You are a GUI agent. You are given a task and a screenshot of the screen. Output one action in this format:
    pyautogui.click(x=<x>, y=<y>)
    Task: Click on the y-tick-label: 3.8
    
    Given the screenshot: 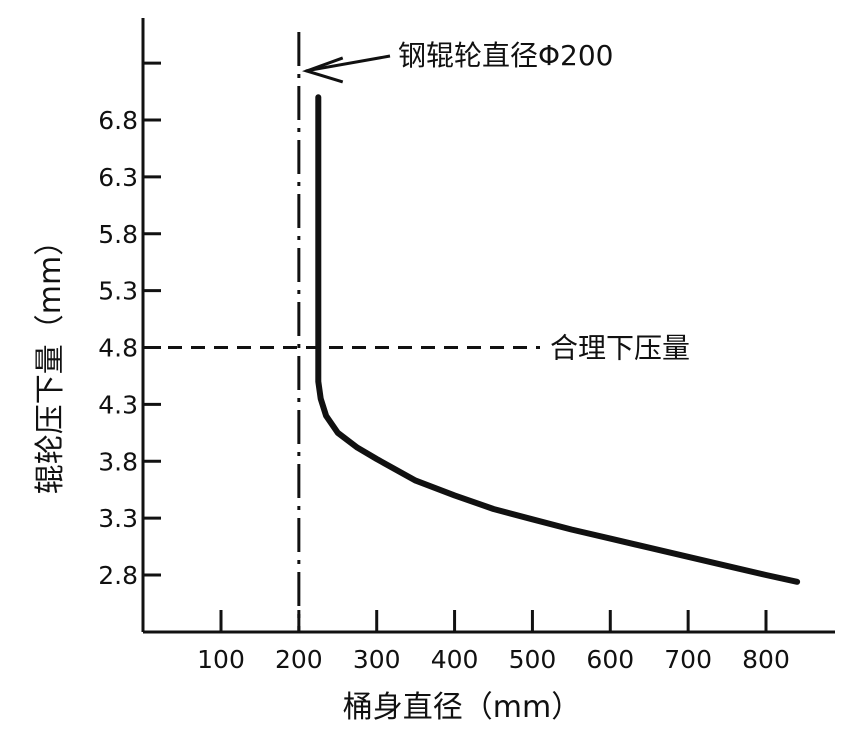 What is the action you would take?
    pyautogui.click(x=118, y=461)
    